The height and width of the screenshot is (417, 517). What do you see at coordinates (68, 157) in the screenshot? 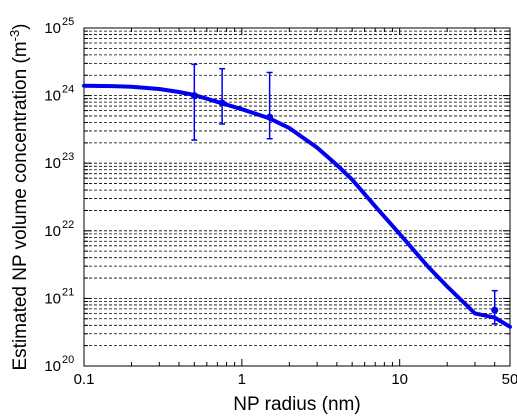
I see `y-tick-label-exponent: 23` at bounding box center [68, 157].